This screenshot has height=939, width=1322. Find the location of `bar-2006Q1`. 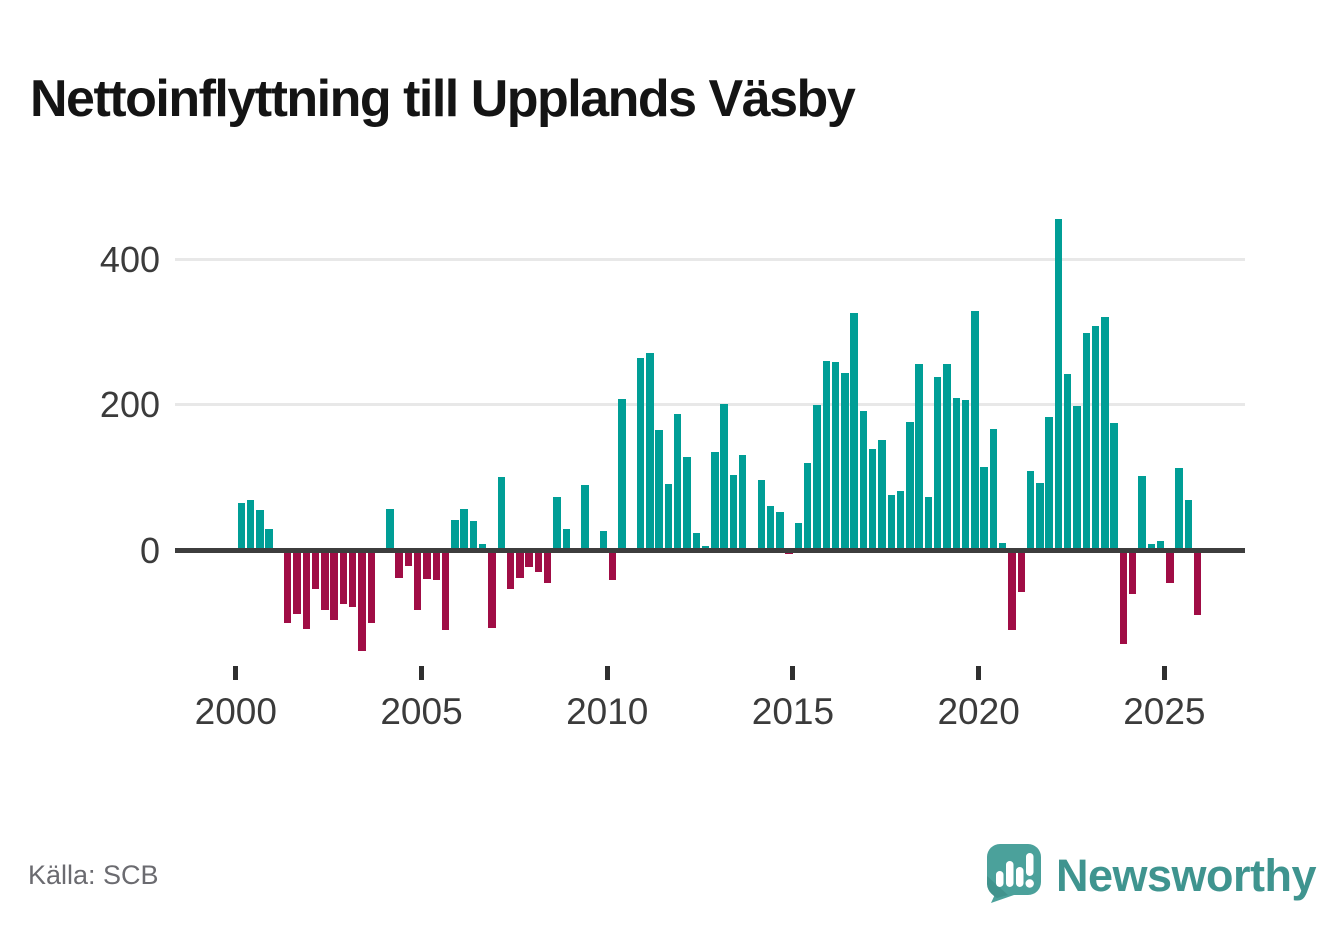

bar-2006Q1 is located at coordinates (464, 529).